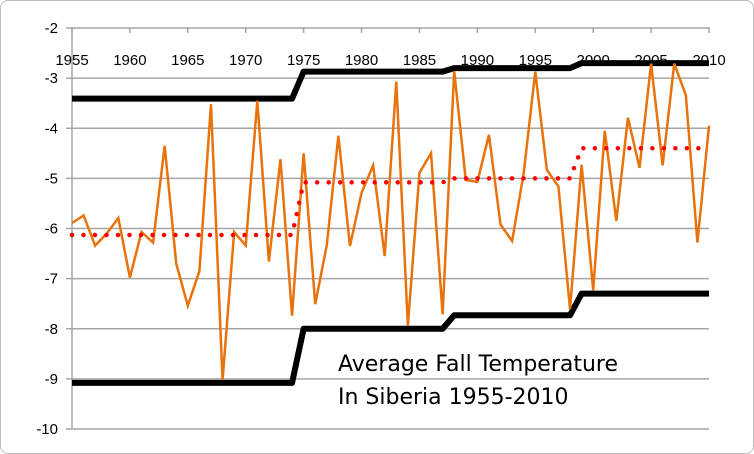 The image size is (754, 454). Describe the element at coordinates (361, 60) in the screenshot. I see `x-tick-label: 1980` at that location.